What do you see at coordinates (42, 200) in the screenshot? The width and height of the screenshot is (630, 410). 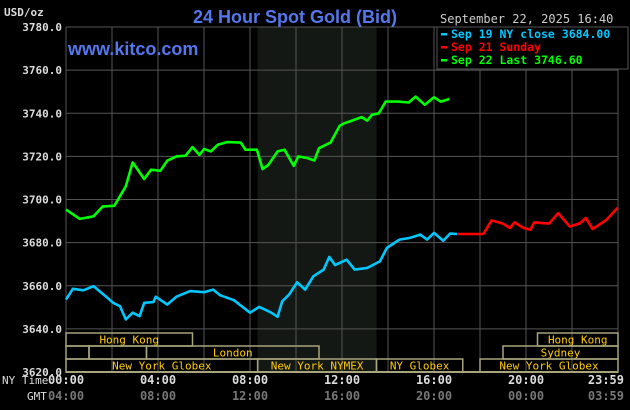 I see `y-tick-label: 3700.0` at bounding box center [42, 200].